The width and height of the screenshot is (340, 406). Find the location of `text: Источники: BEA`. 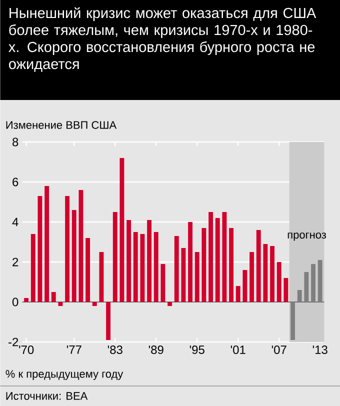

text: Источники: BEA is located at coordinates (47, 396).